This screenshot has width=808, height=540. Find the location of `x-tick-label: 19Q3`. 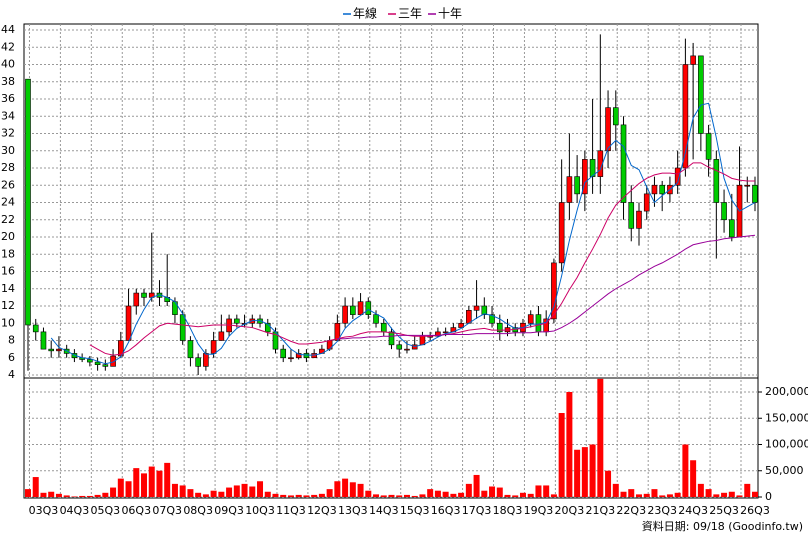

x-tick-label: 19Q3 is located at coordinates (539, 510).